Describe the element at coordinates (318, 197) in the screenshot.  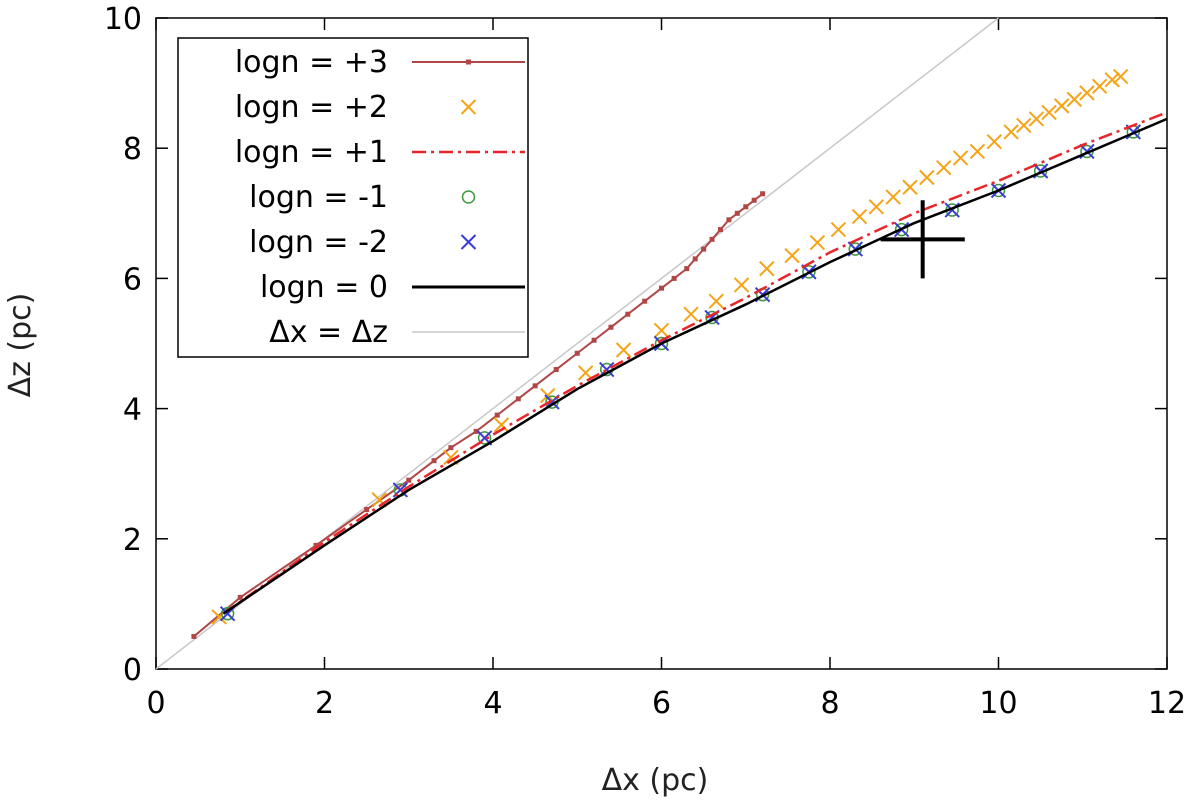
I see `legend-label: logn = -1` at that location.